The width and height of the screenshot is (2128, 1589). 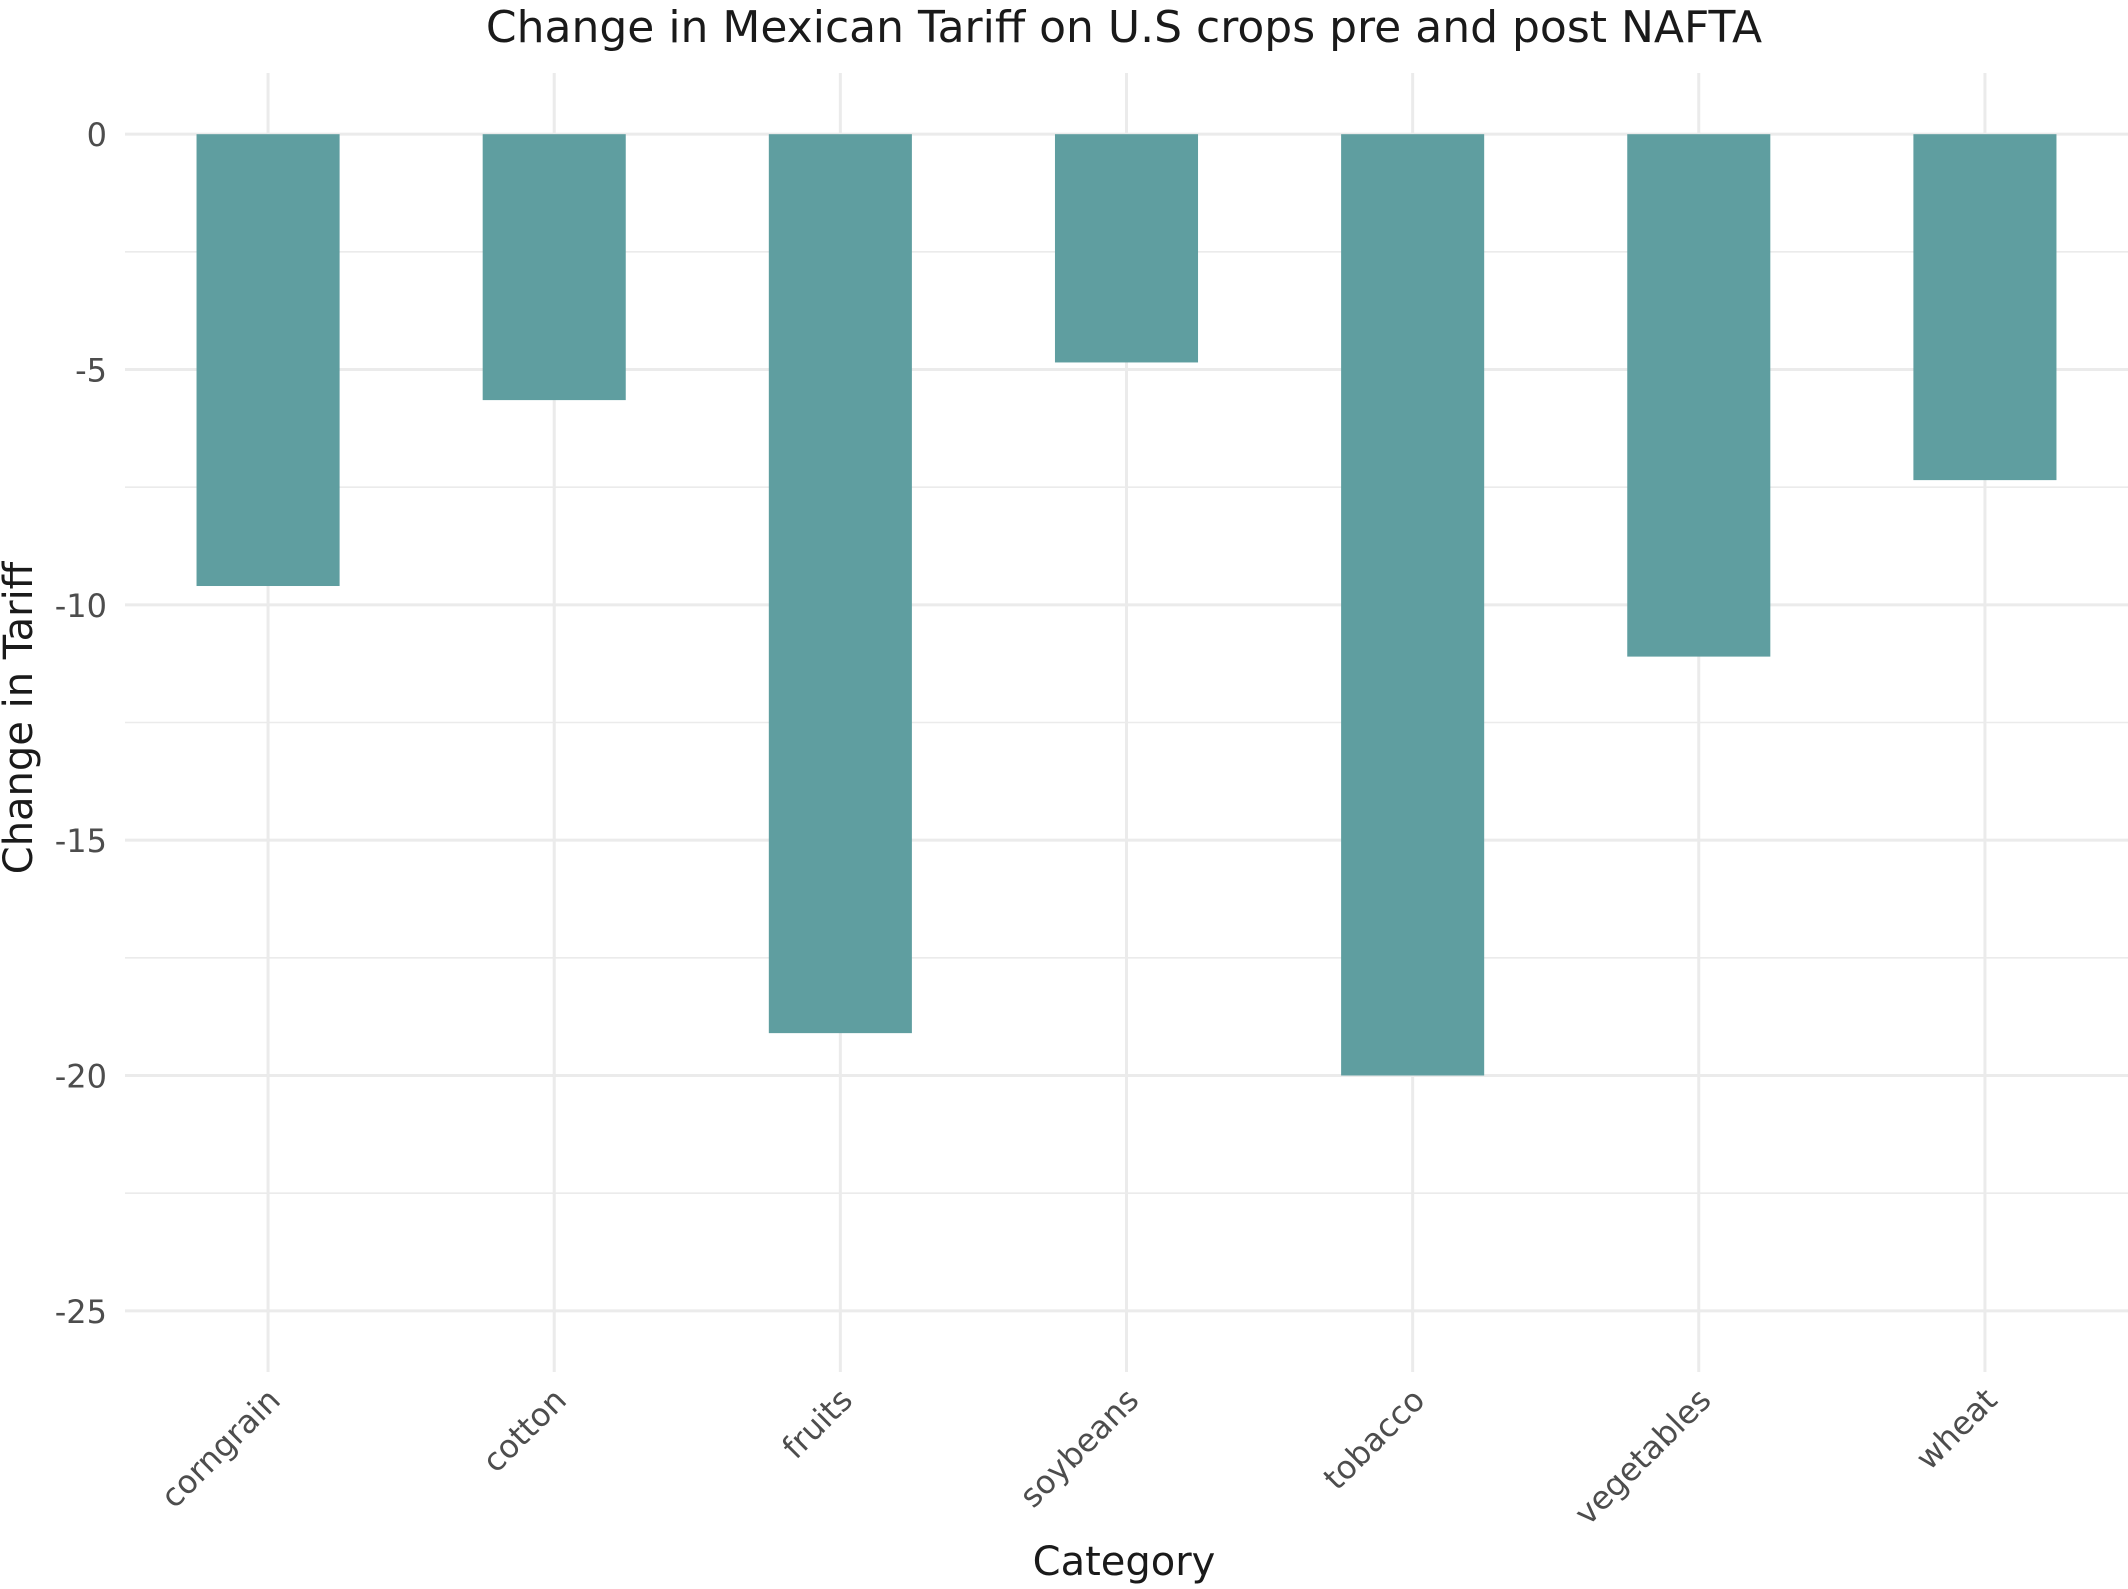 I want to click on x-tick-label-cotton: cotton, so click(x=524, y=1430).